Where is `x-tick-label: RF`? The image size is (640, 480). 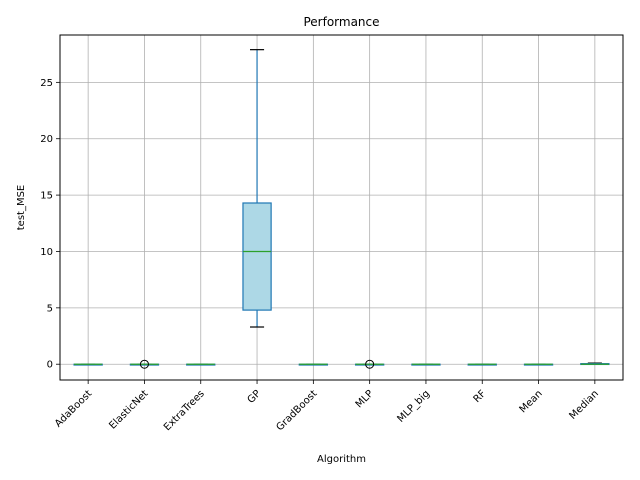
x-tick-label: RF is located at coordinates (480, 396).